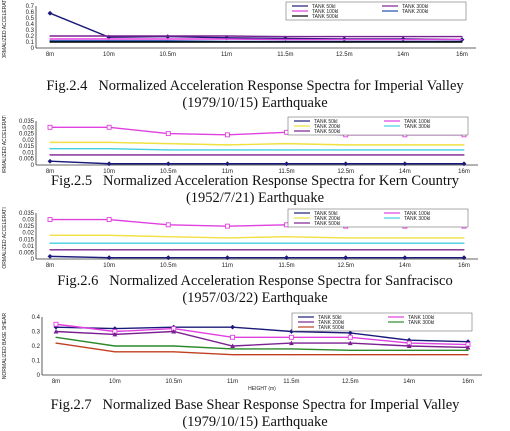 This screenshot has height=431, width=510. Describe the element at coordinates (331, 328) in the screenshot. I see `legend-label: TANK 500kl` at that location.